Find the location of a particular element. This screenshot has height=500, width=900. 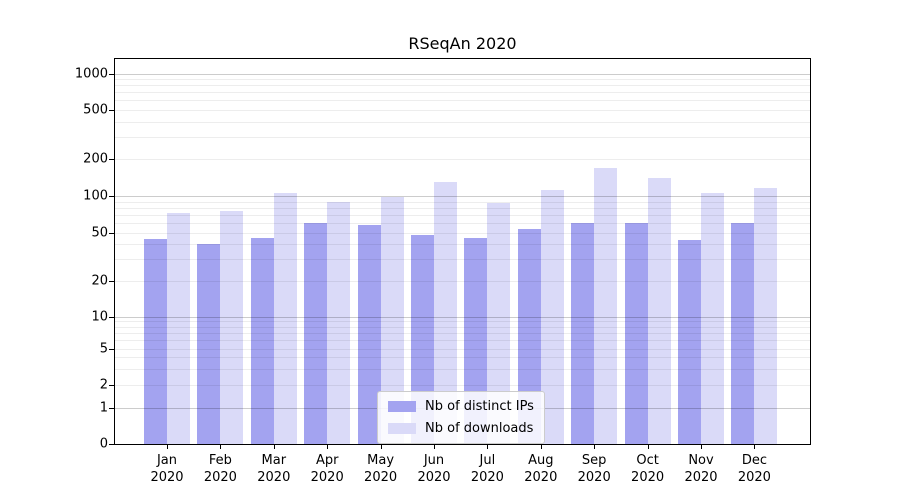

y-tick-label: 5 is located at coordinates (103, 348).